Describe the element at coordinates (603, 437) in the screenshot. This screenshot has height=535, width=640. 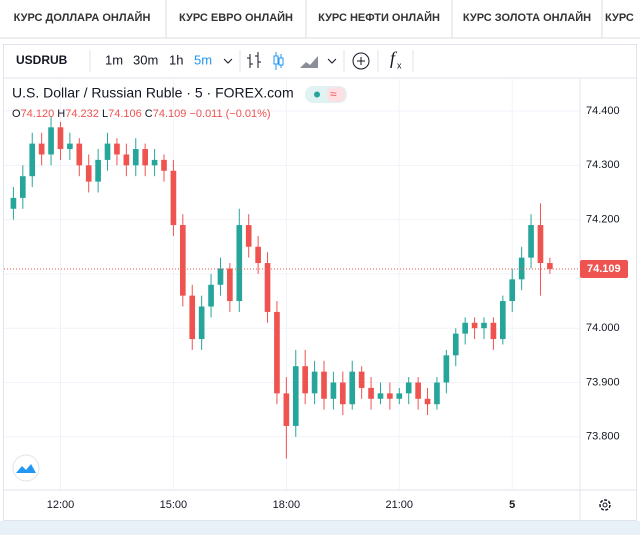
I see `y-tick-label: 73.800` at that location.